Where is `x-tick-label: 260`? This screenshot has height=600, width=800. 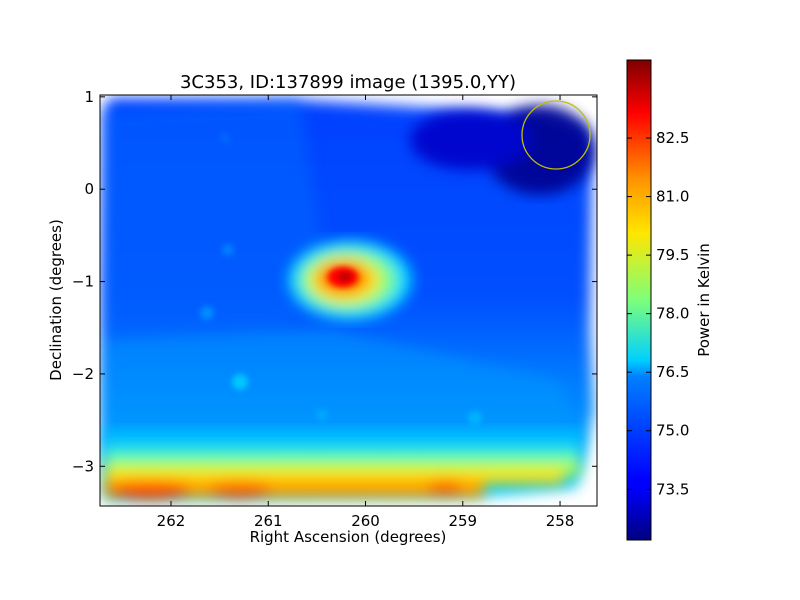
x-tick-label: 260 is located at coordinates (365, 521).